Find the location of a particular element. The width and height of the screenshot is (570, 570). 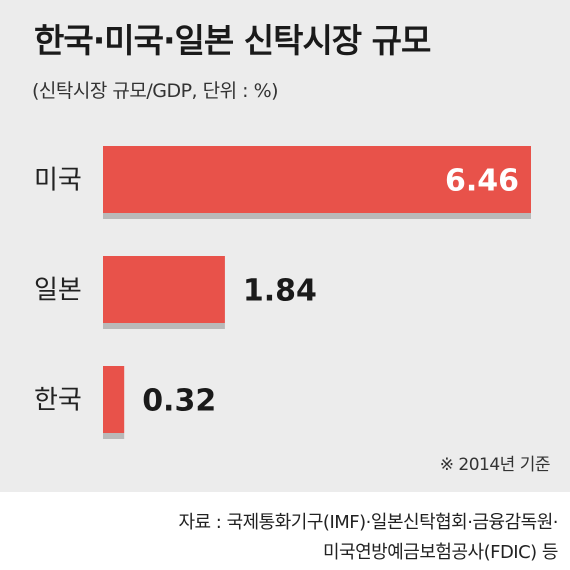

data-label: 0.32 is located at coordinates (179, 401).